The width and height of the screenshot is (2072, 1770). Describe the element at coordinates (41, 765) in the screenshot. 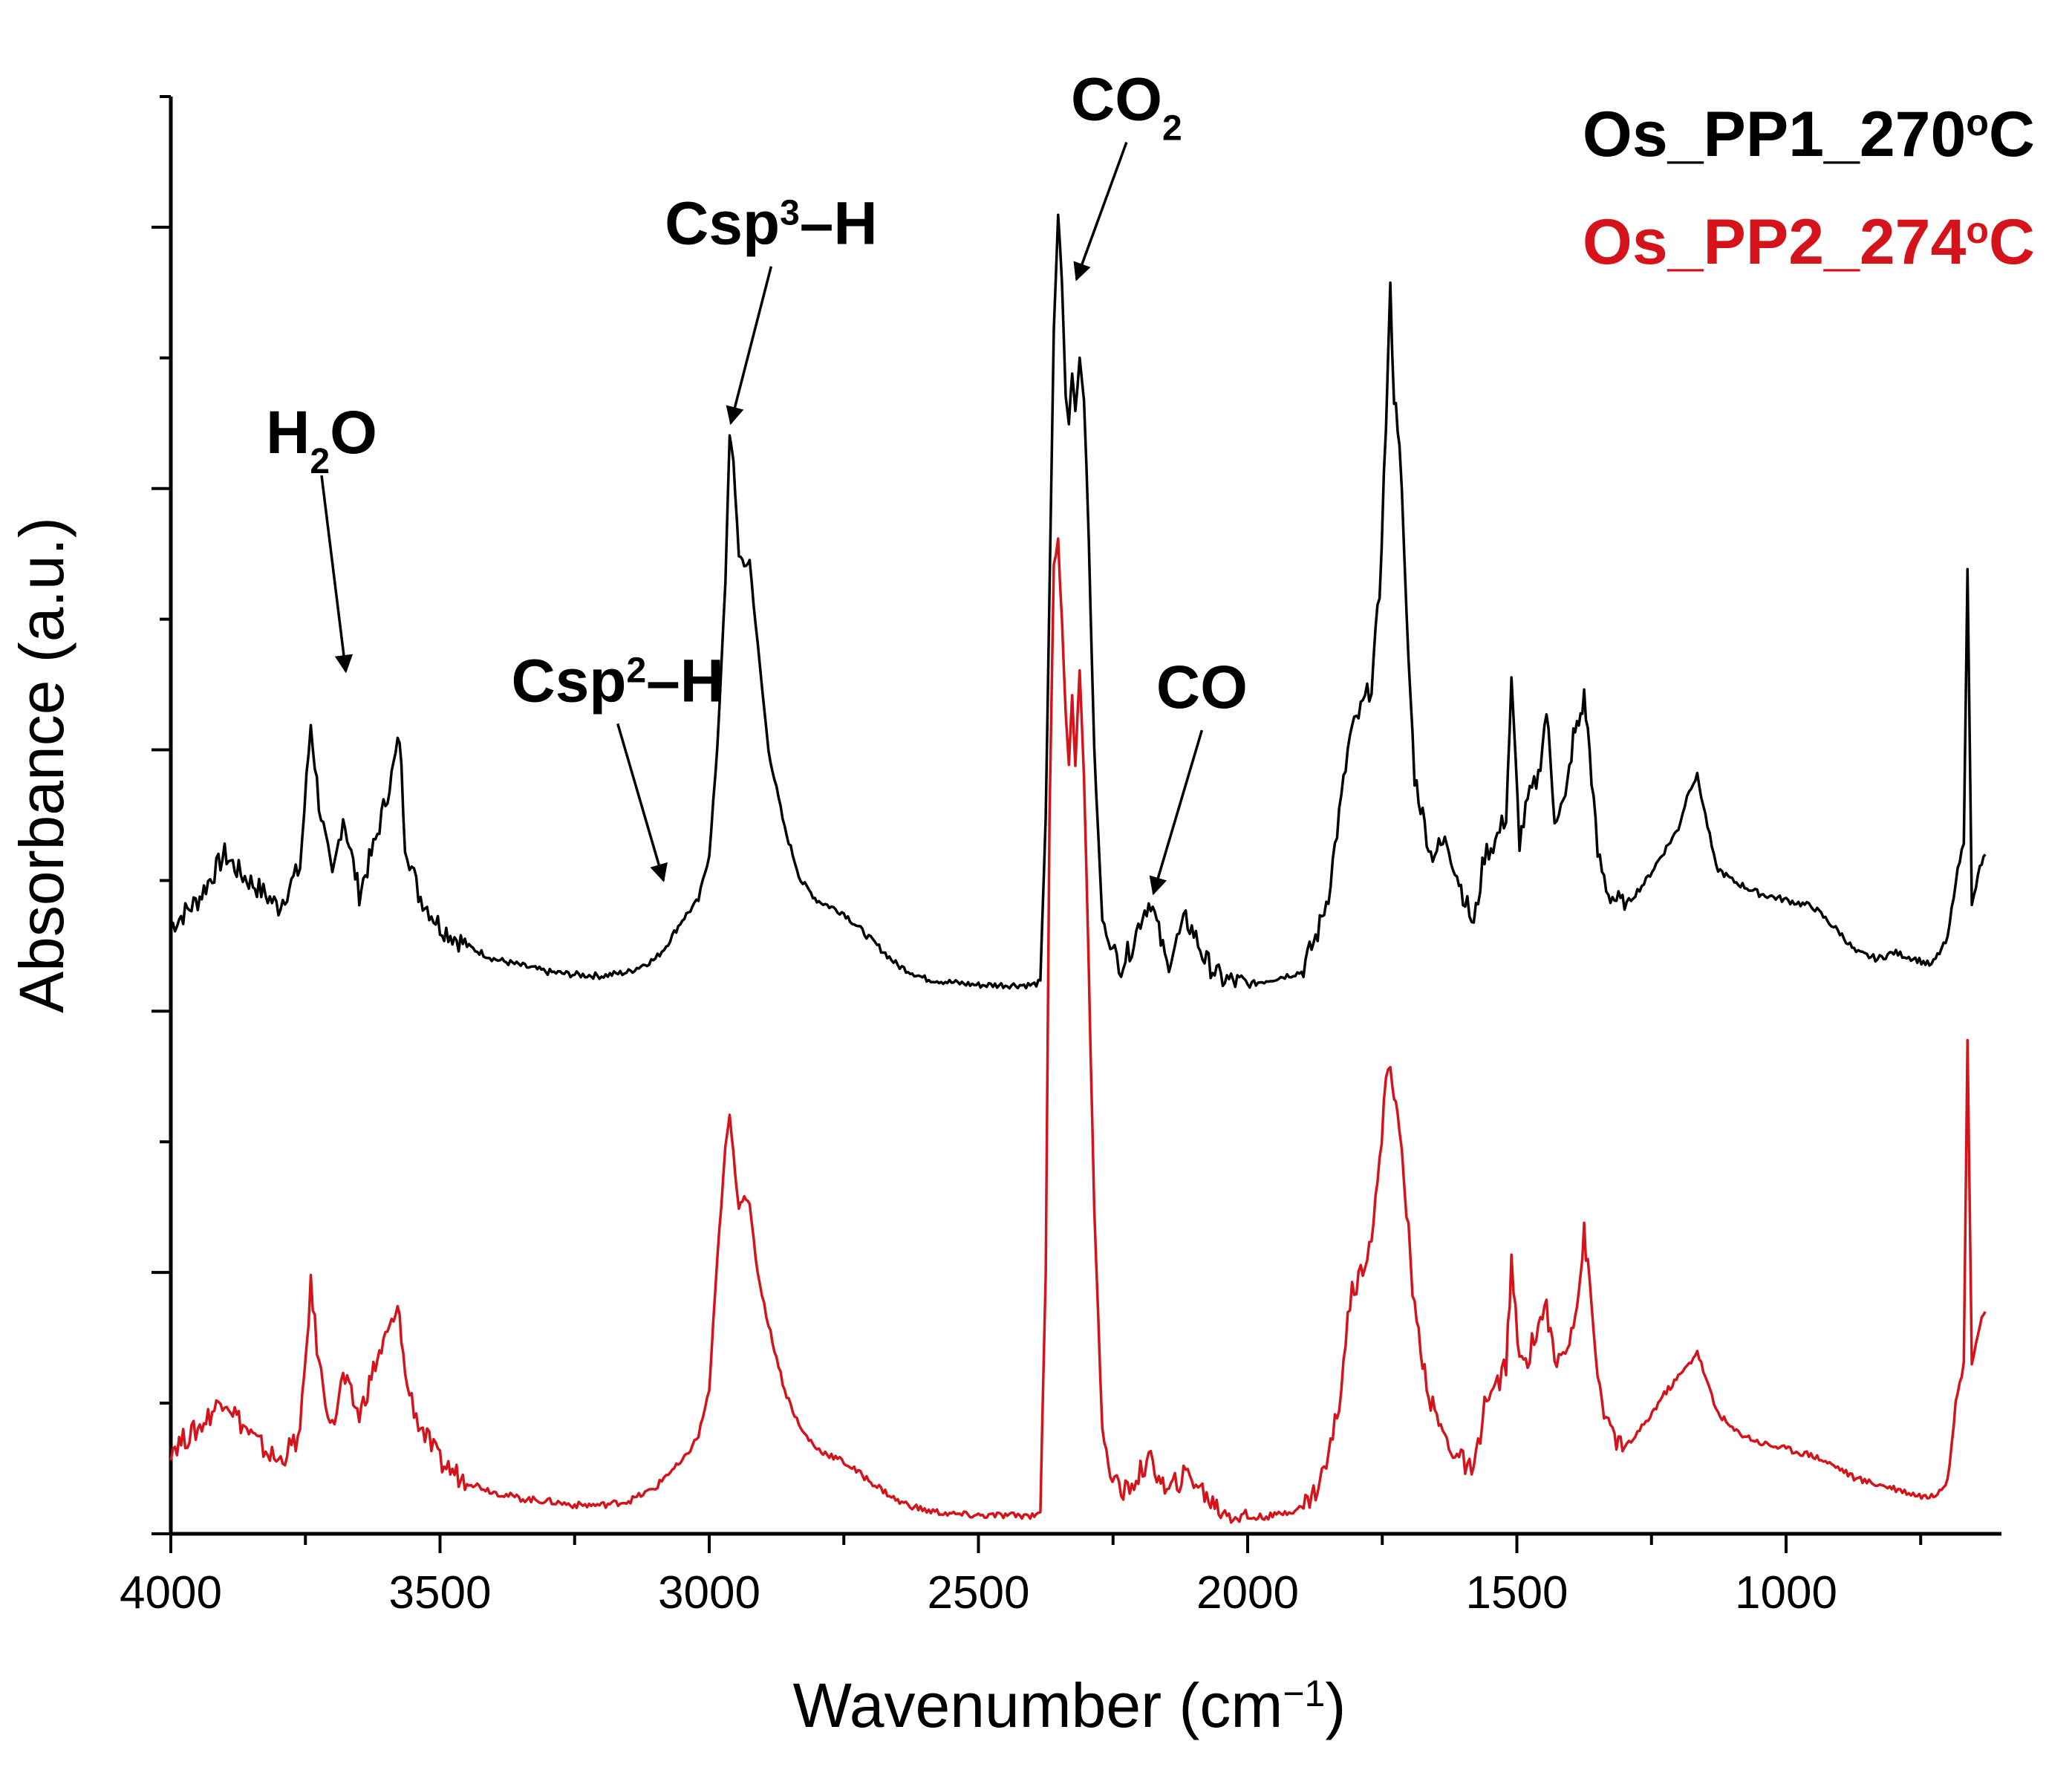

I see `y-axis-title: Absorbance (a.u.)` at that location.